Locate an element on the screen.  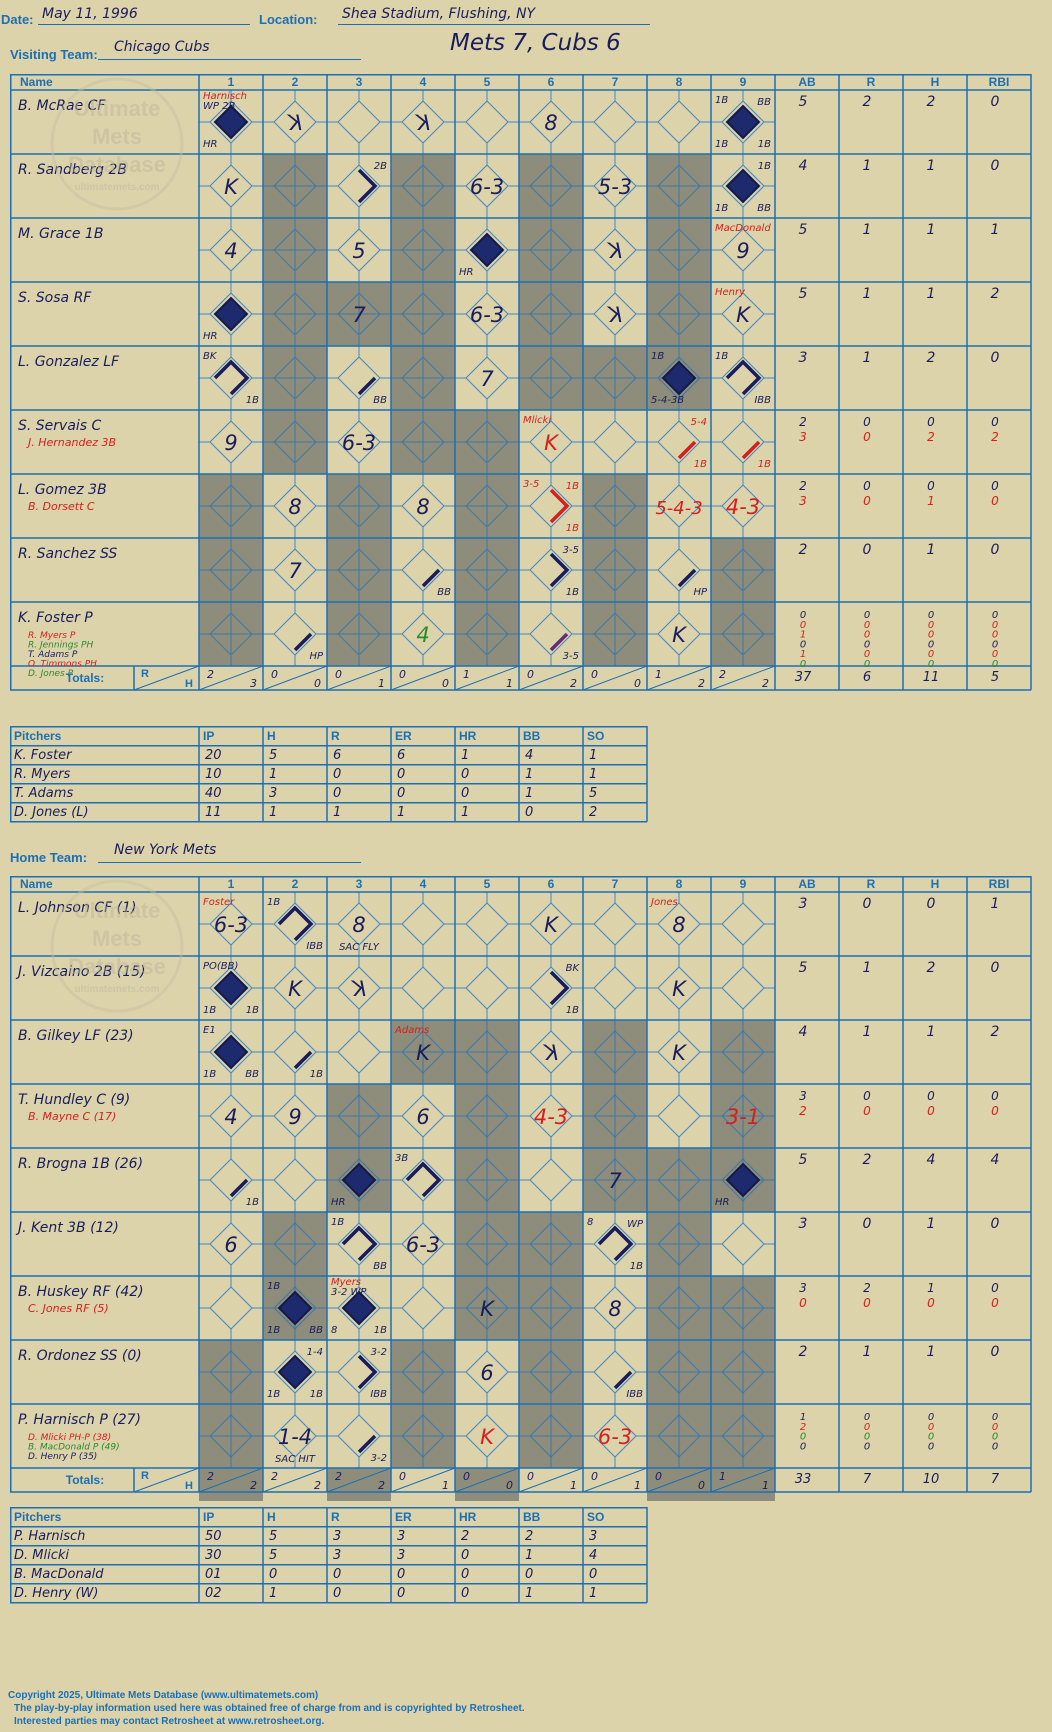
play-inning-1: BK 1B is located at coordinates (231, 378).